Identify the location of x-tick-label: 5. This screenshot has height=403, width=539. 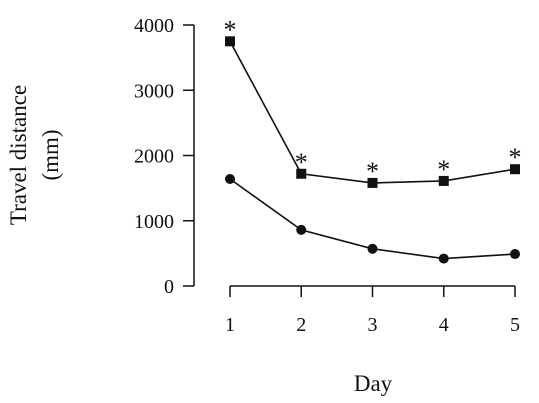
(515, 325).